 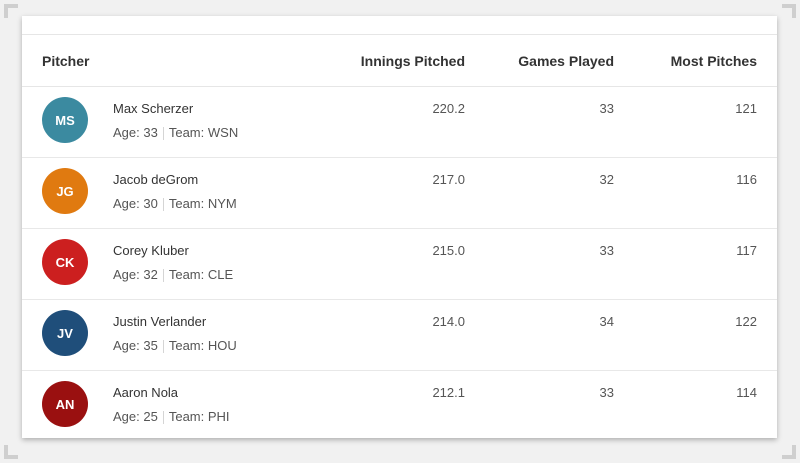 What do you see at coordinates (448, 108) in the screenshot?
I see `innings-pitched-cell: 220.2` at bounding box center [448, 108].